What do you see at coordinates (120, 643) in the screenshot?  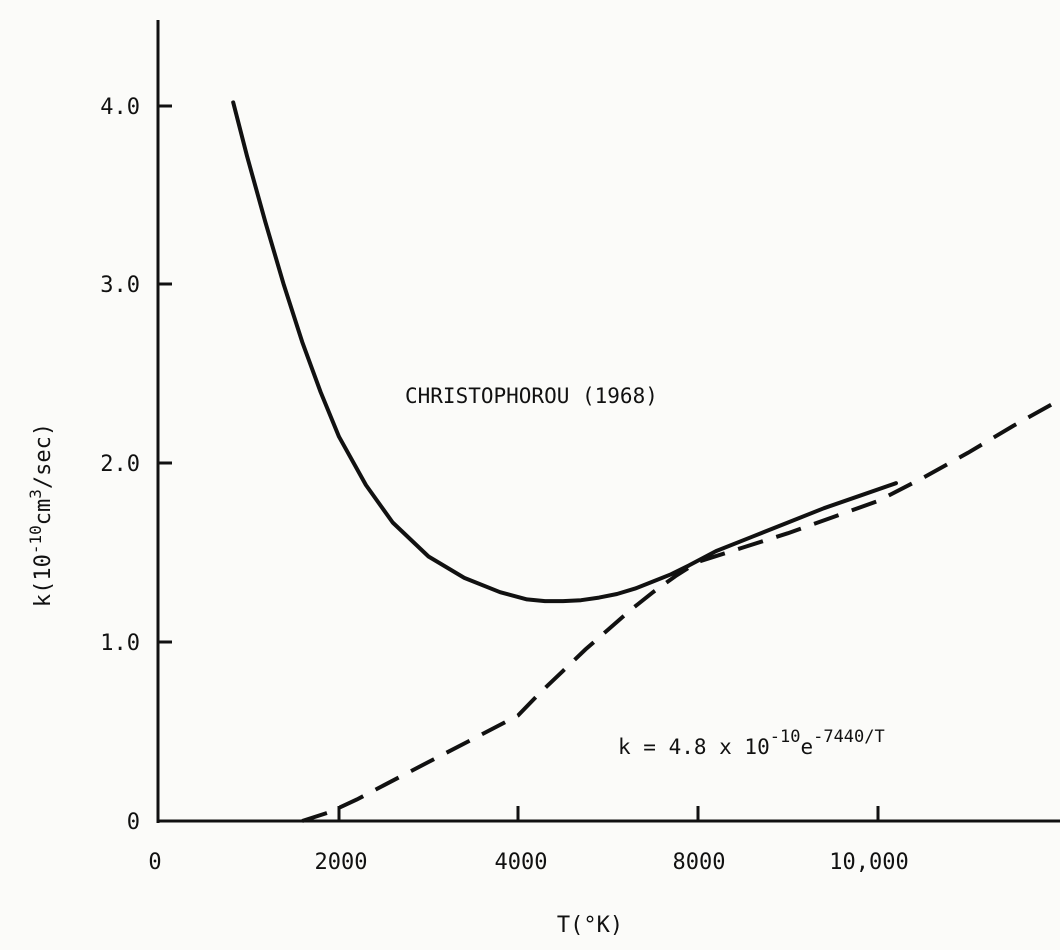 I see `y-tick-label: 1.0` at bounding box center [120, 643].